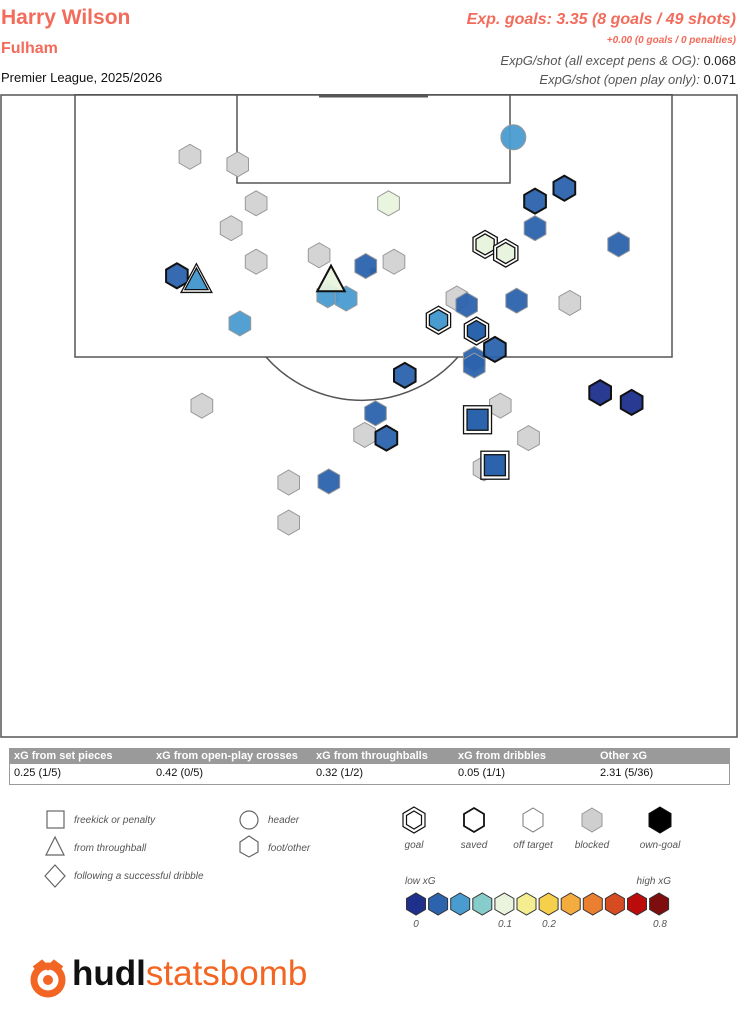 This screenshot has height=1024, width=738. I want to click on legend-low-xg-label: low xG, so click(420, 881).